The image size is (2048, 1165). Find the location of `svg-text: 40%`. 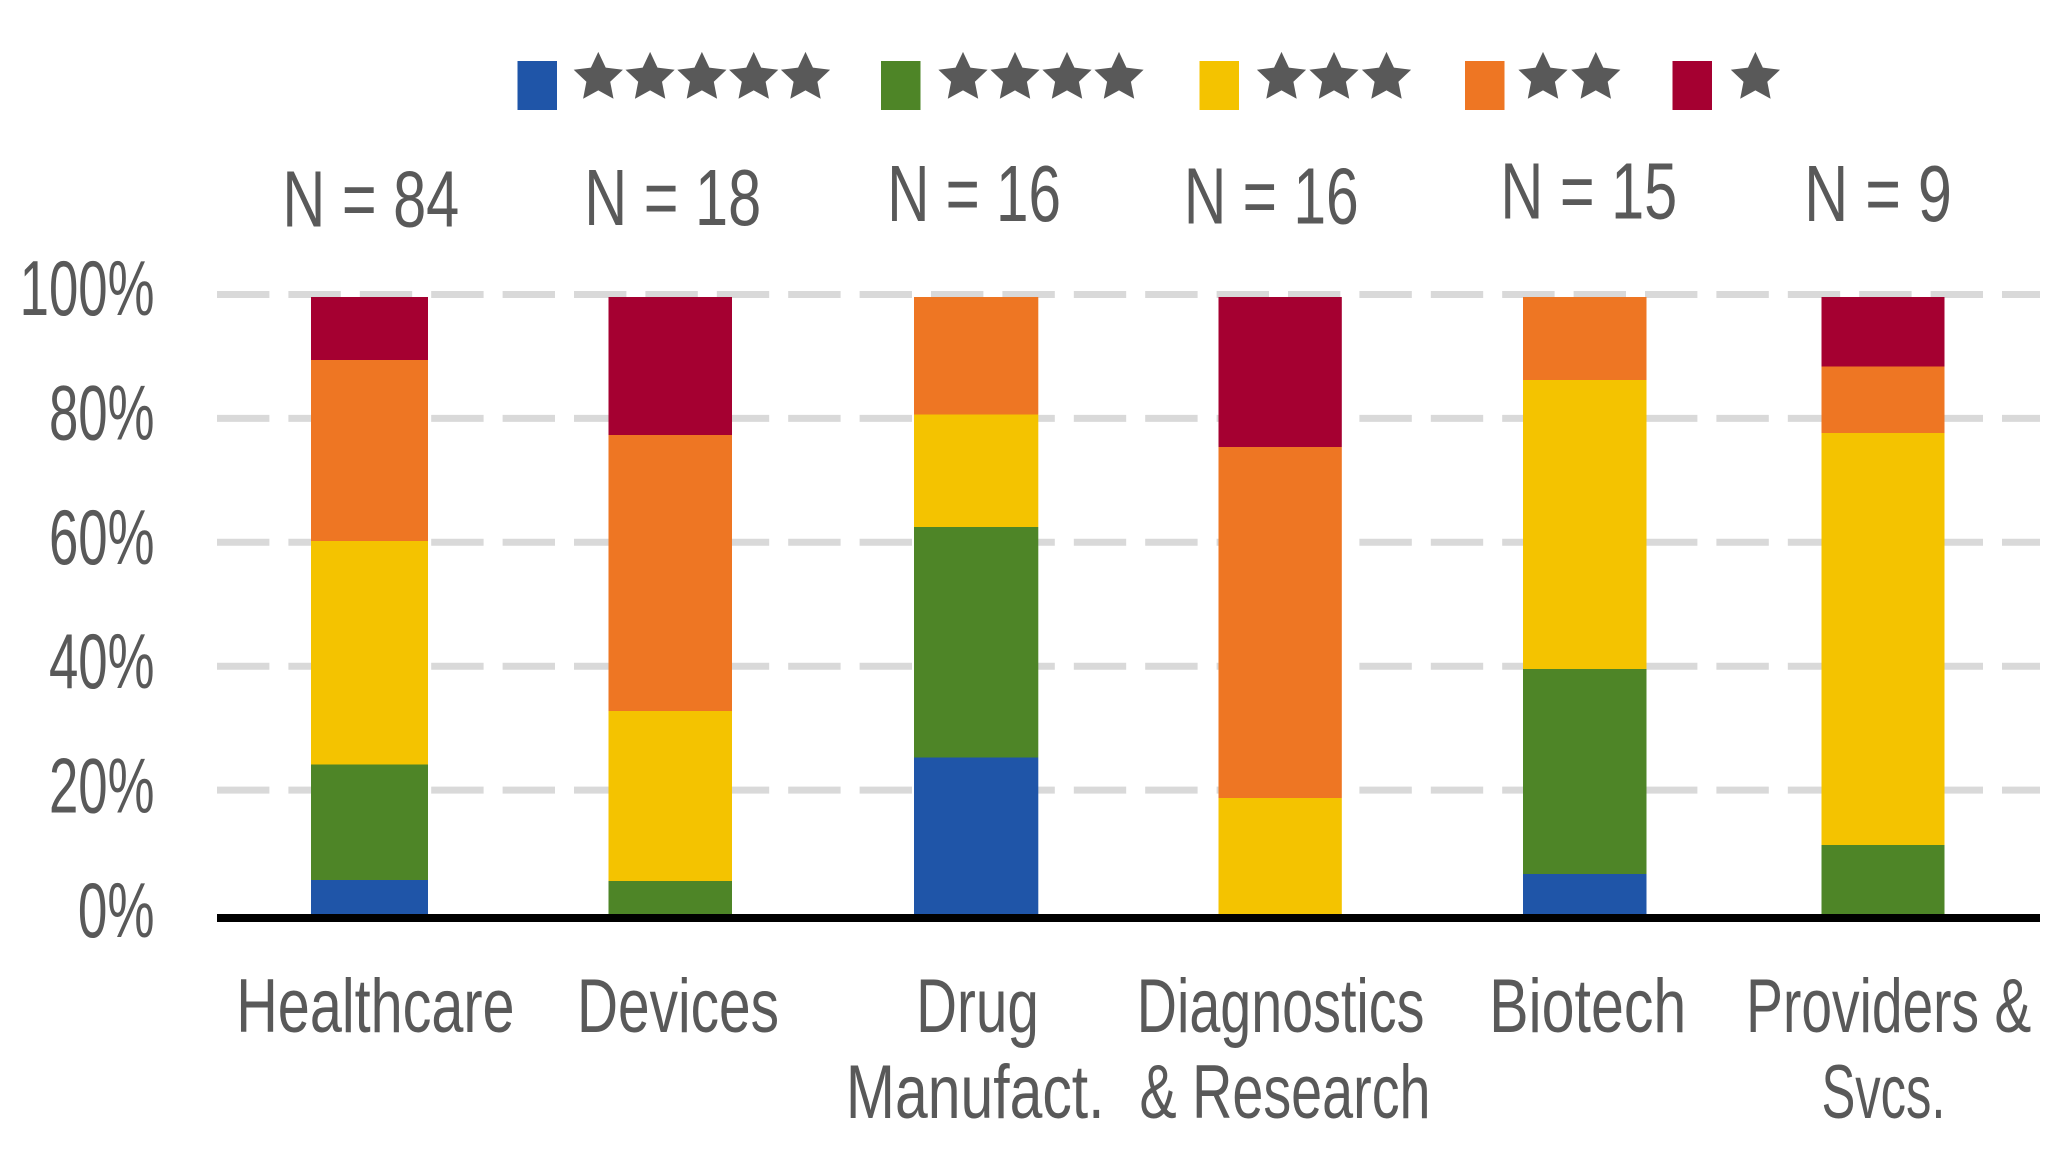

svg-text: 40% is located at coordinates (102, 662).